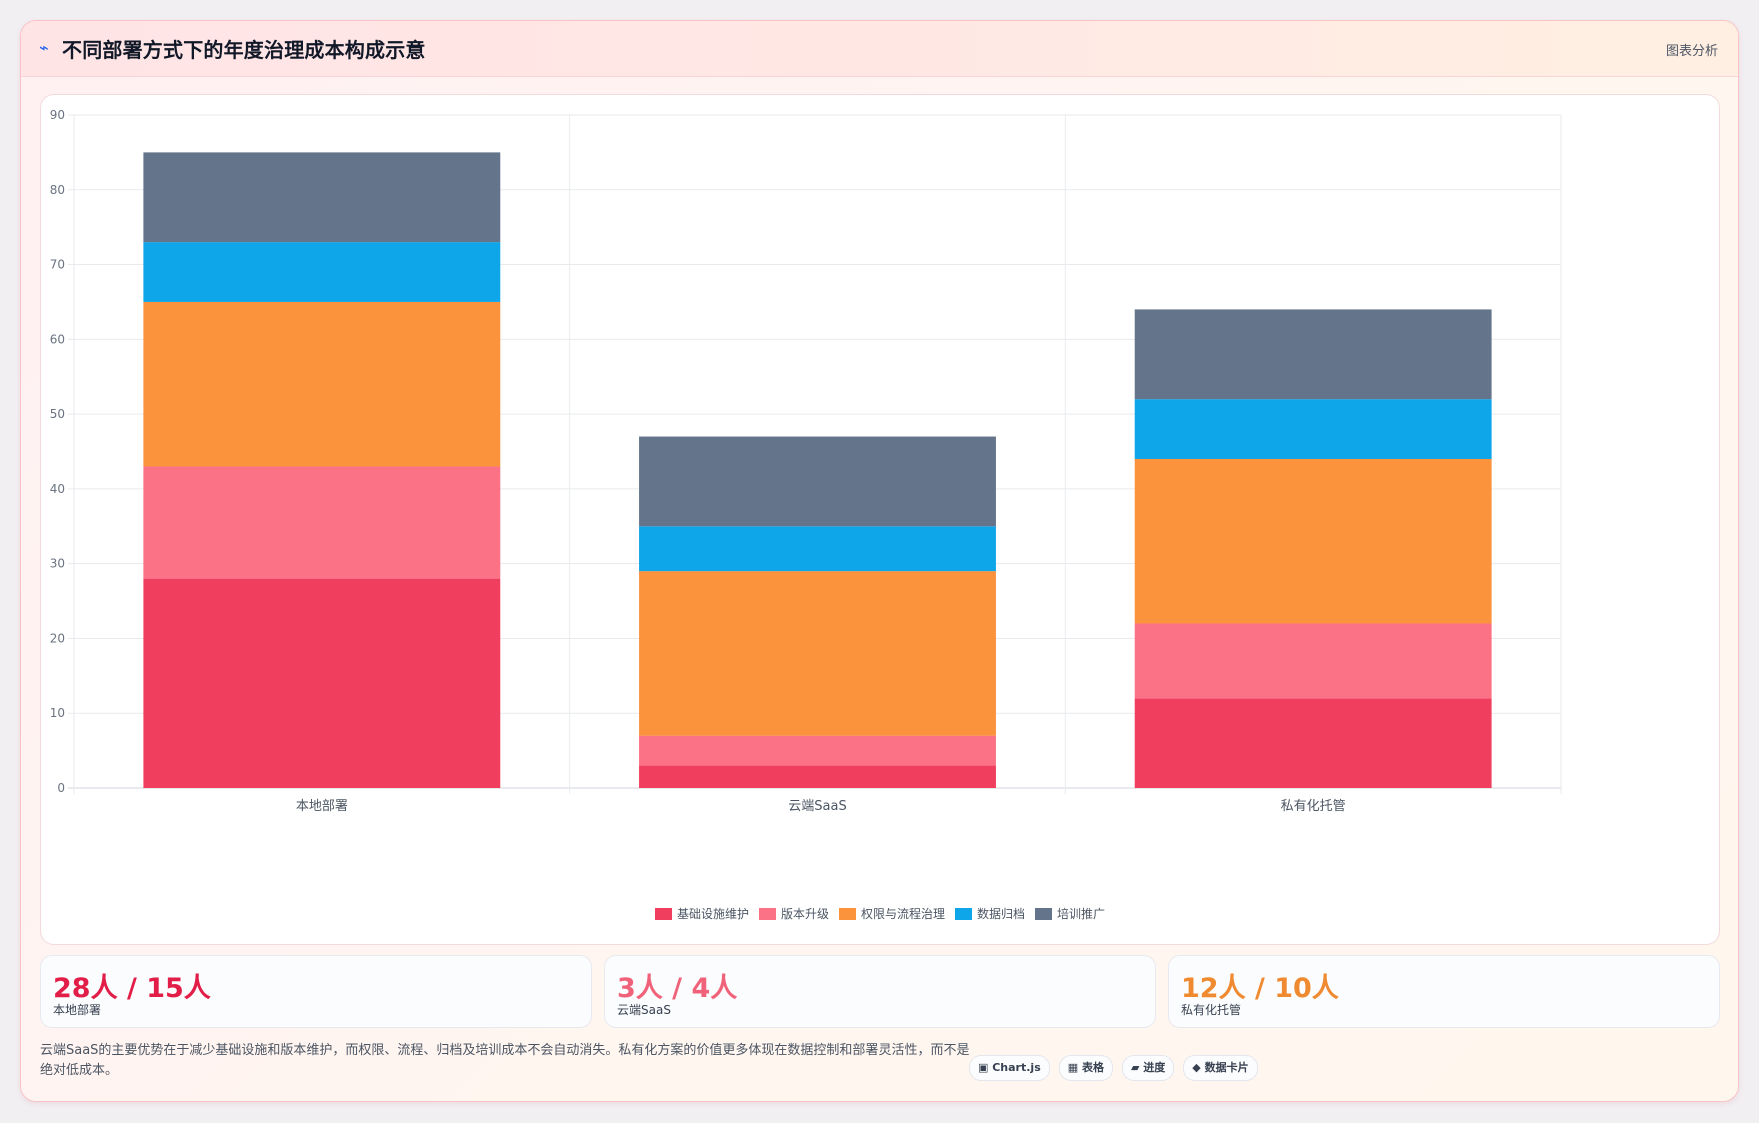 The width and height of the screenshot is (1759, 1123). I want to click on progress-icon: ▰, so click(1137, 1067).